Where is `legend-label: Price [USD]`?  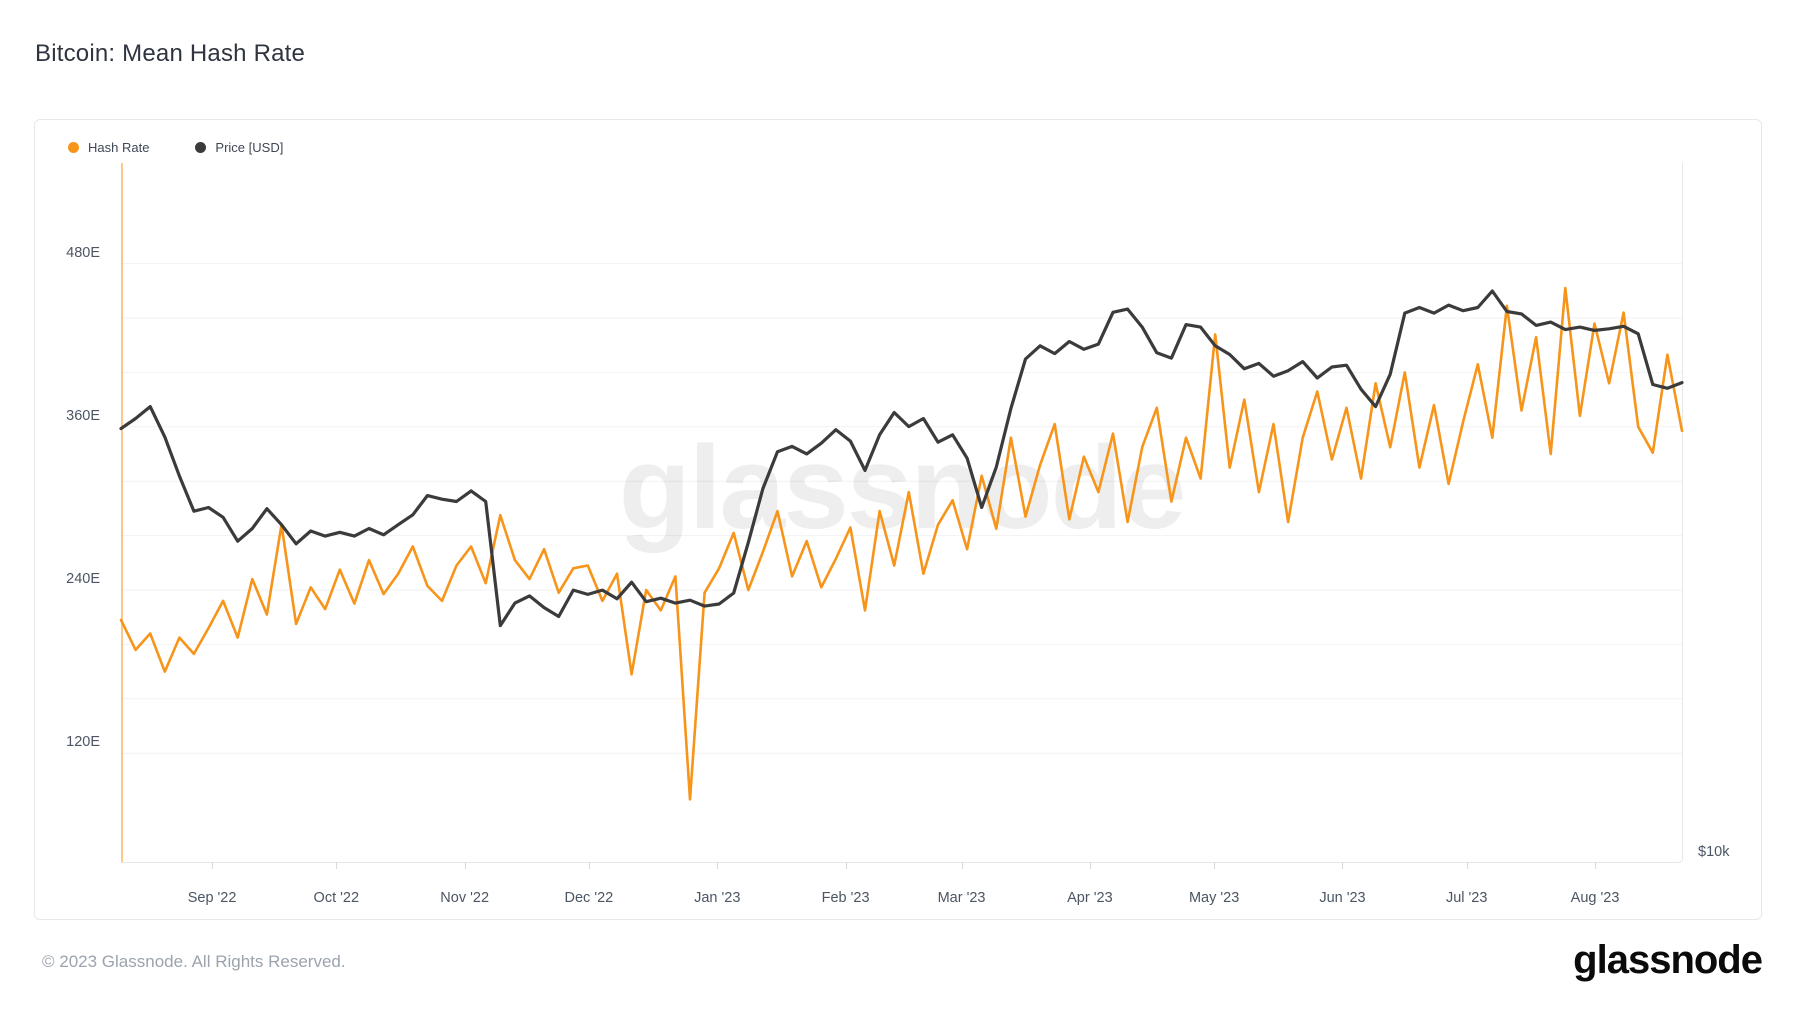
legend-label: Price [USD] is located at coordinates (249, 147).